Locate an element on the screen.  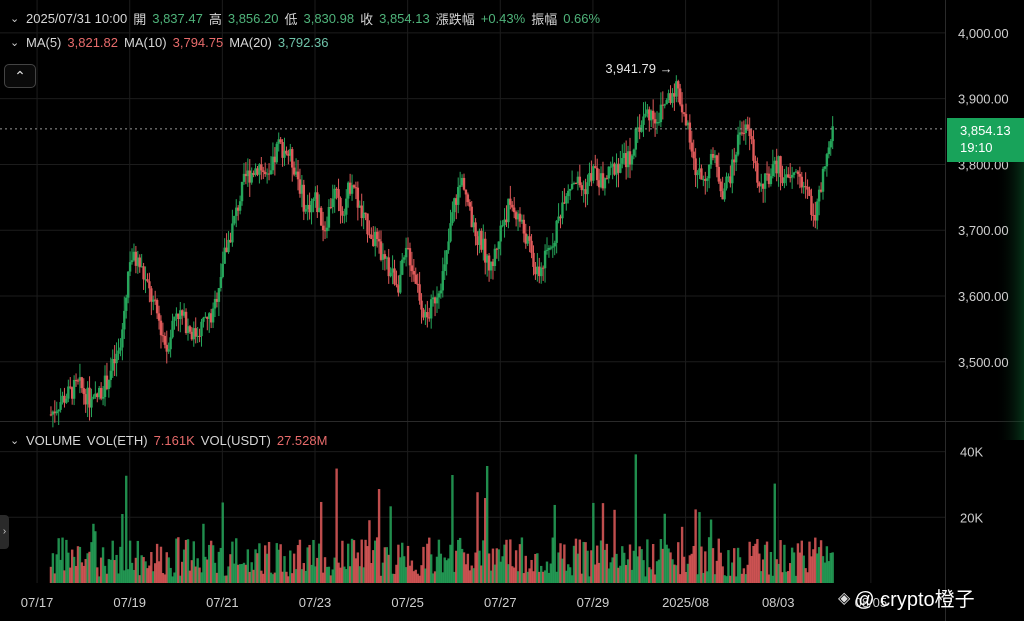
ma20-label: MA(20) is located at coordinates (250, 42).